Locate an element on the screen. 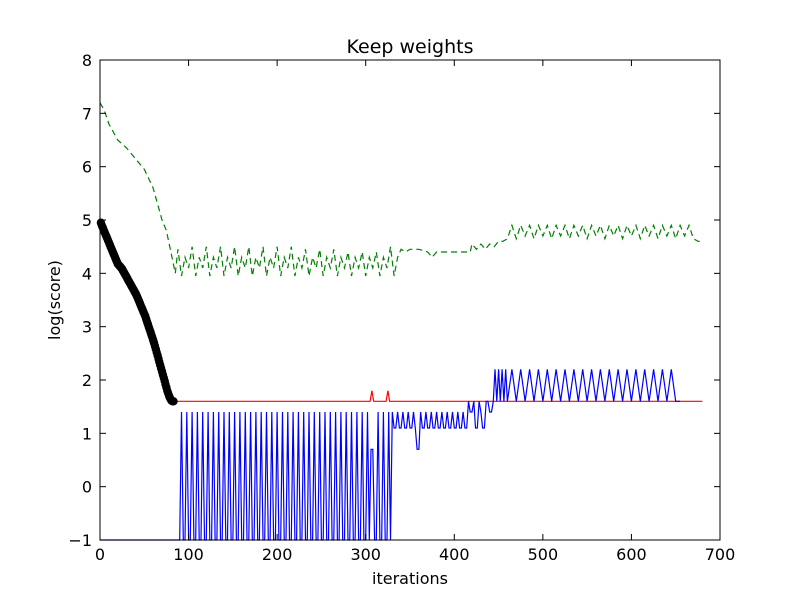 The image size is (800, 600). y-tick-label: 8 is located at coordinates (87, 60).